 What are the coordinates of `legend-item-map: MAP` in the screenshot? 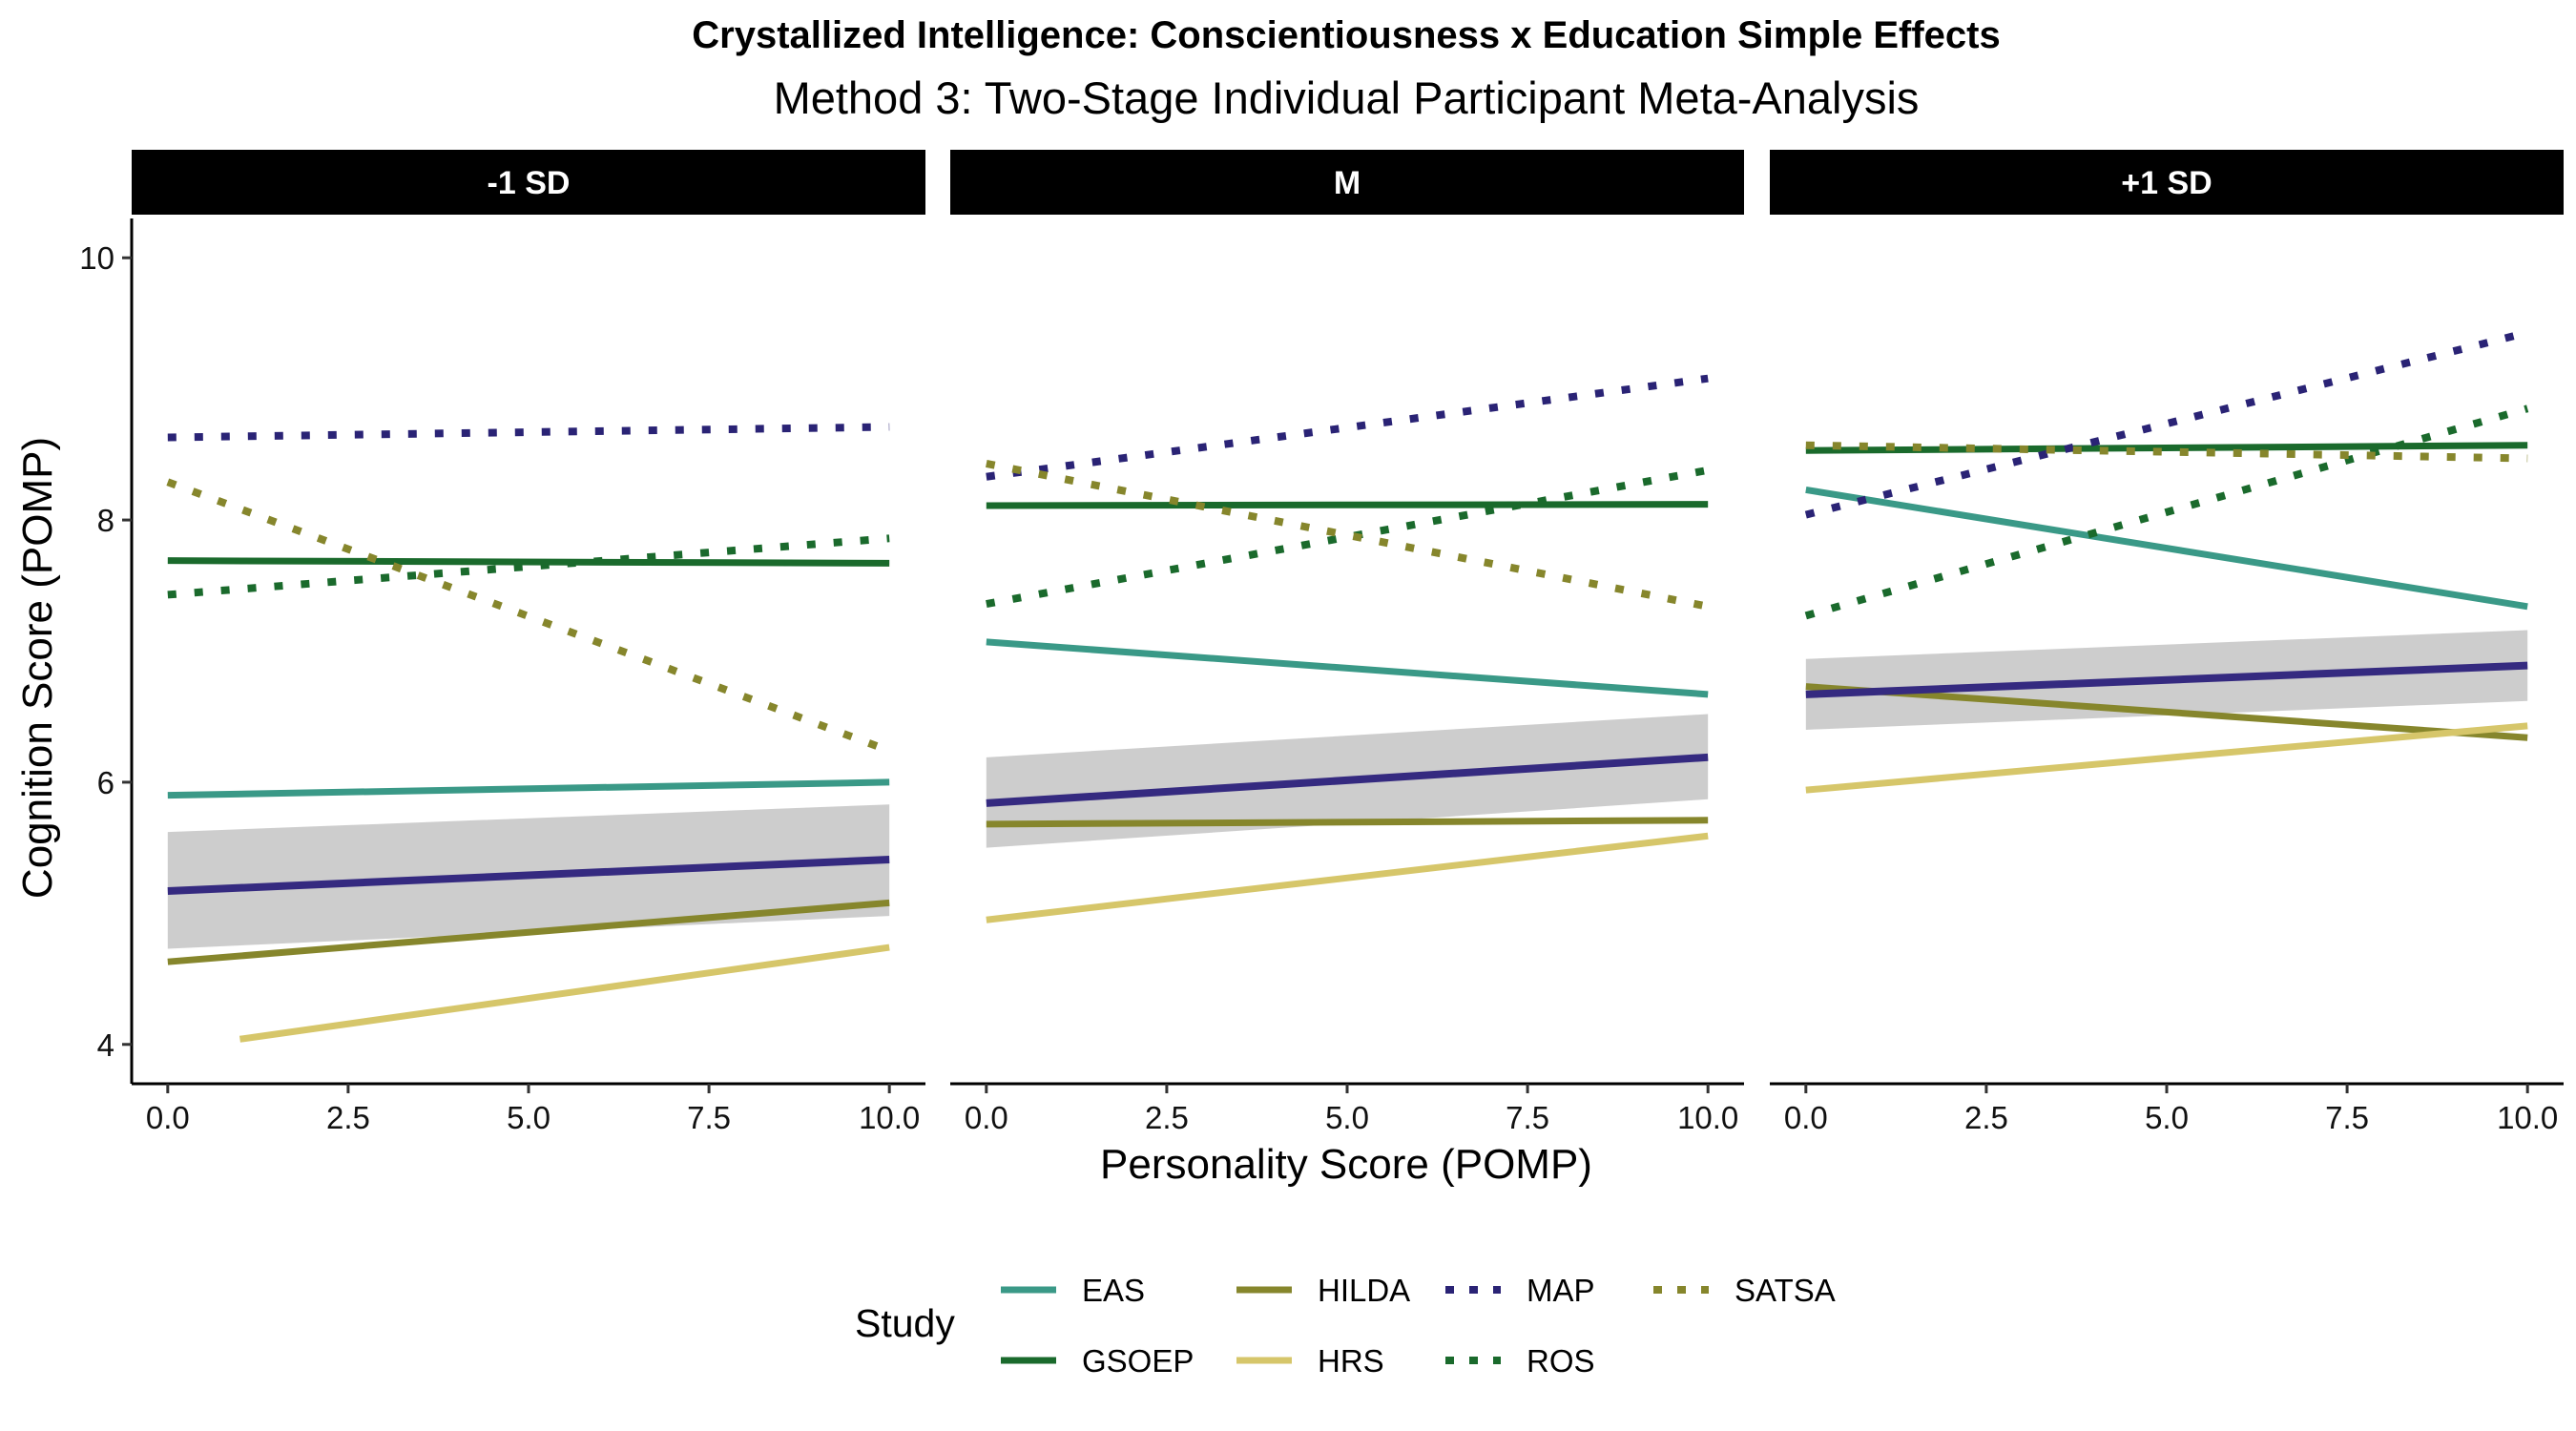 It's located at (1520, 1290).